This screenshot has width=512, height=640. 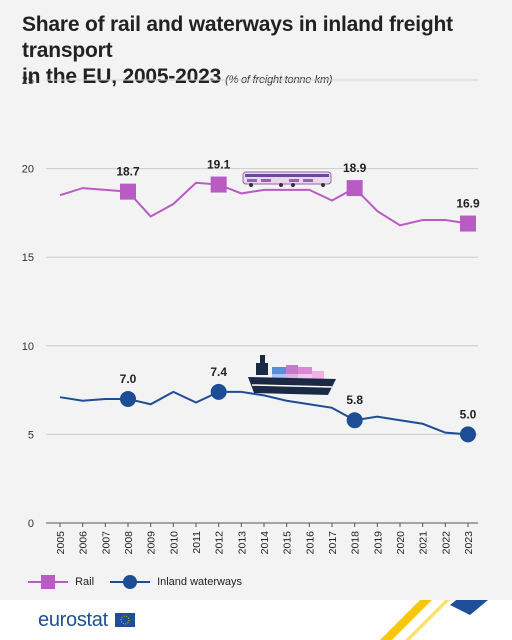 I want to click on y-tick-label: 20, so click(x=28, y=170).